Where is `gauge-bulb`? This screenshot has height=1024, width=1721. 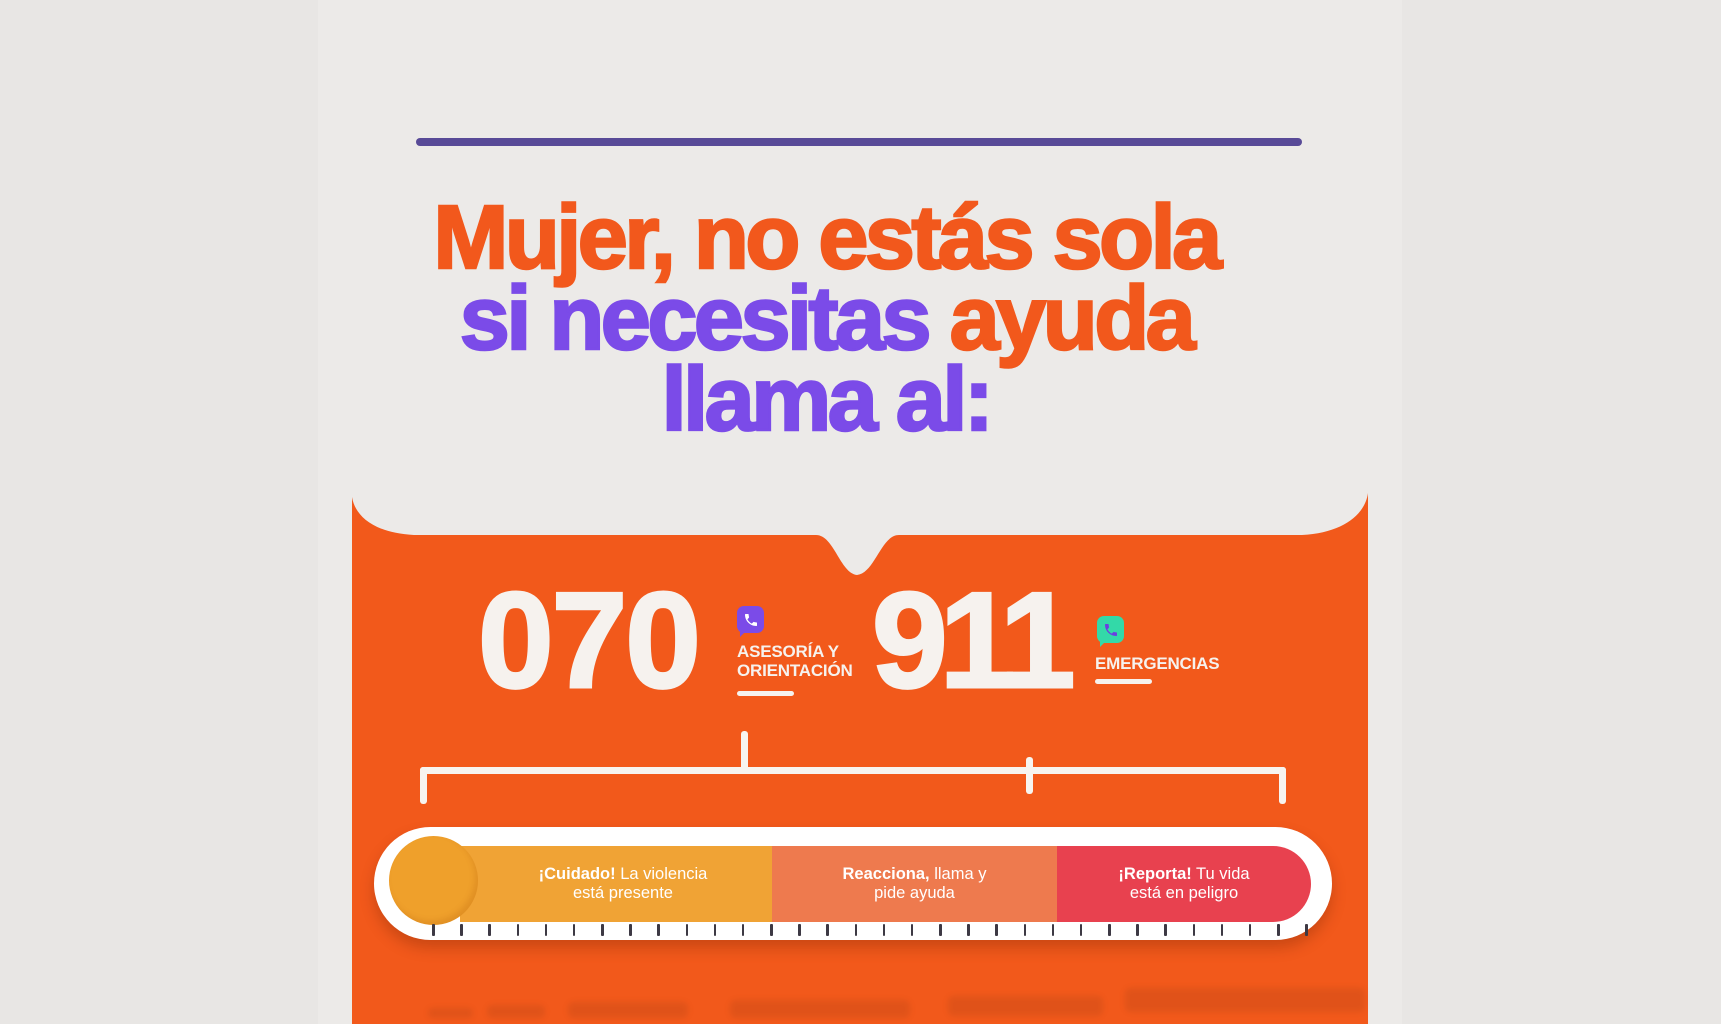
gauge-bulb is located at coordinates (433, 880).